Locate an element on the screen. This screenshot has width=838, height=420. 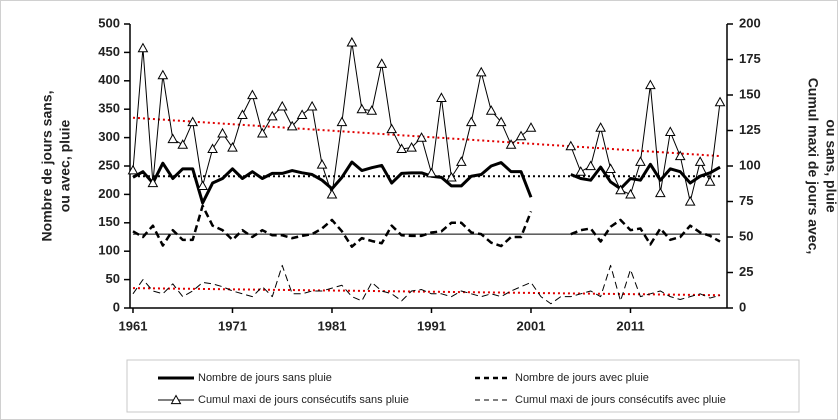
y-tick-label: 150 is located at coordinates (109, 221).